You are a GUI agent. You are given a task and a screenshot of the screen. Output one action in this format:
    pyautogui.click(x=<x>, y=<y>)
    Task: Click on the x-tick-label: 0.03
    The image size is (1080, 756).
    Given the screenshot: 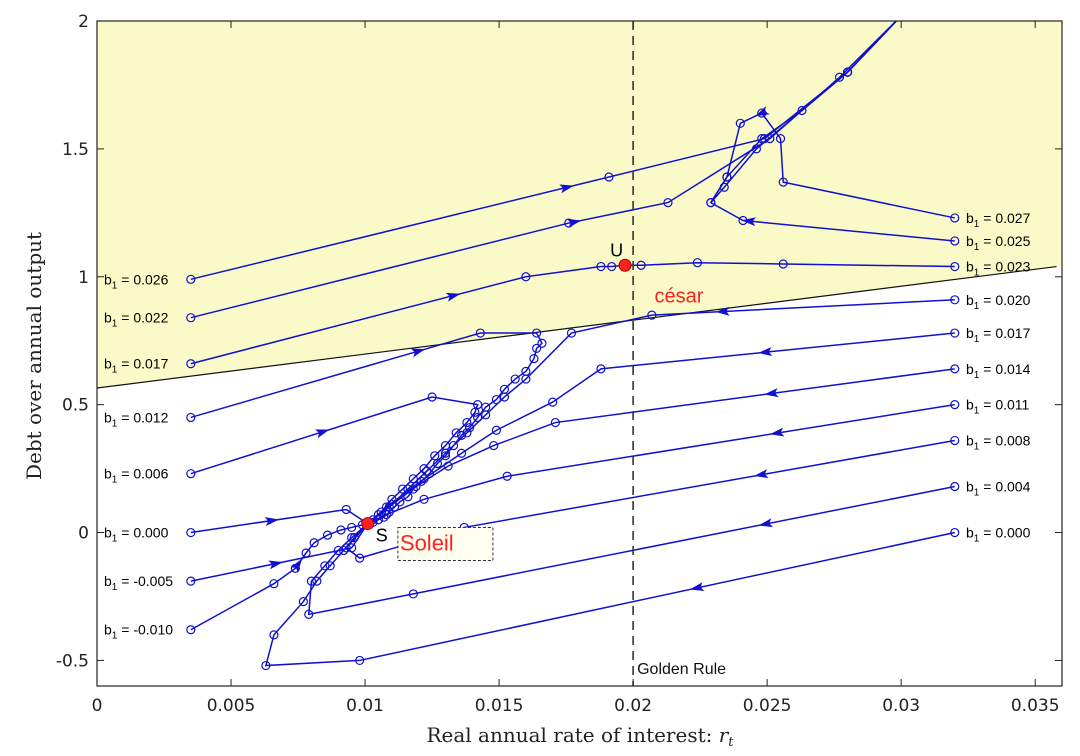 What is the action you would take?
    pyautogui.click(x=901, y=706)
    